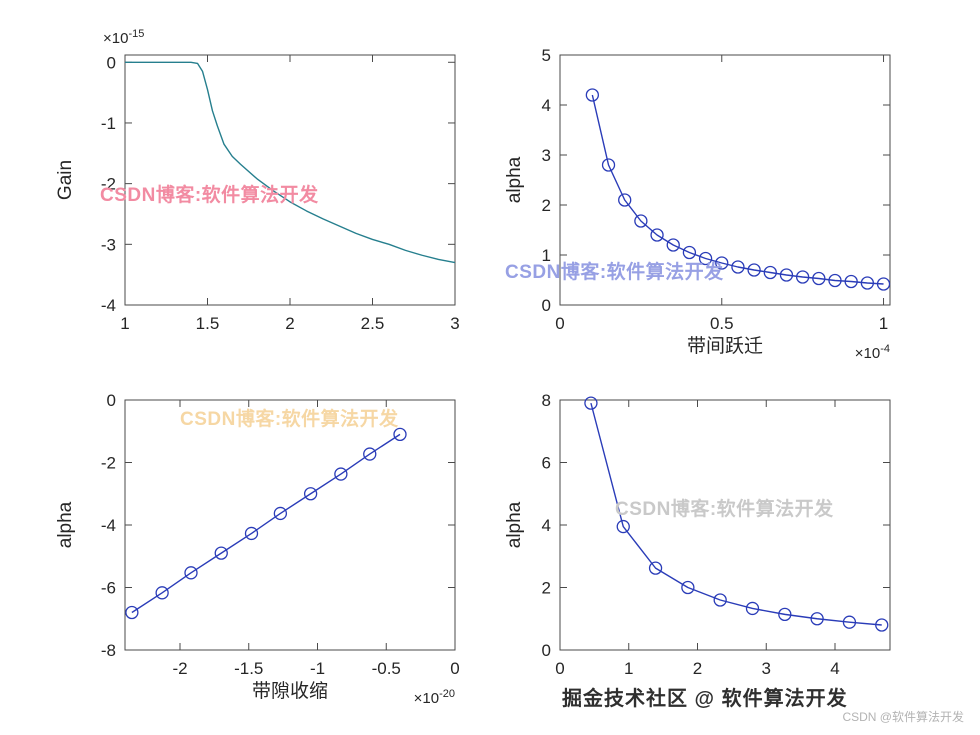  Describe the element at coordinates (546, 255) in the screenshot. I see `y-tick-label: 1` at that location.